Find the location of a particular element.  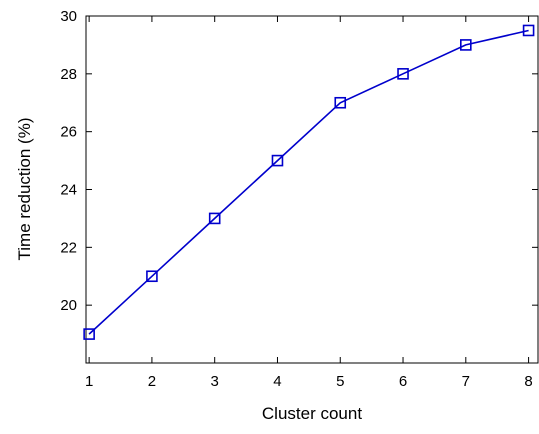

x-axis-label: Cluster count is located at coordinates (312, 413).